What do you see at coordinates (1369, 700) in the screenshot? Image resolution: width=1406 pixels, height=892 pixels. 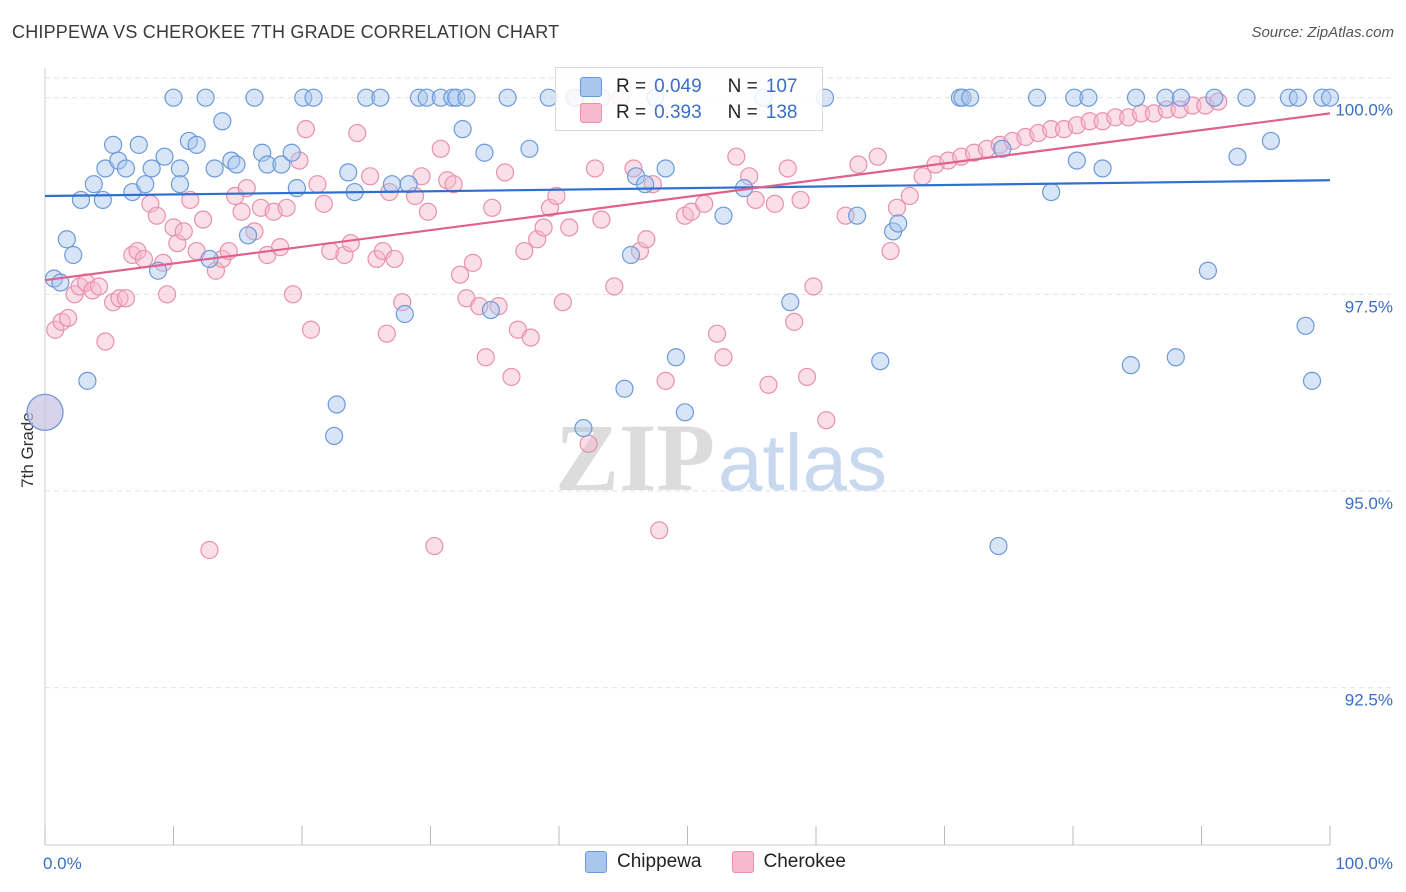 I see `y-tick-label: 92.5%` at bounding box center [1369, 700].